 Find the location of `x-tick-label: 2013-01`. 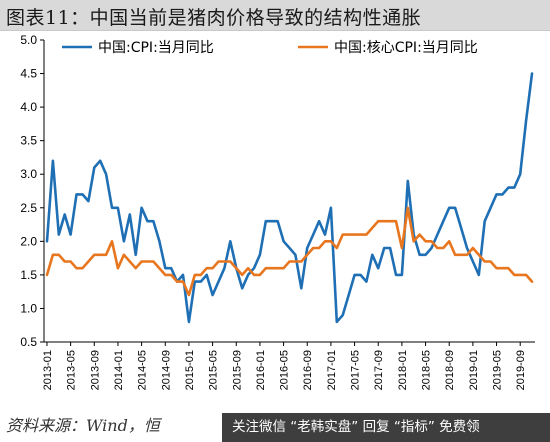

x-tick-label: 2013-01 is located at coordinates (48, 370).